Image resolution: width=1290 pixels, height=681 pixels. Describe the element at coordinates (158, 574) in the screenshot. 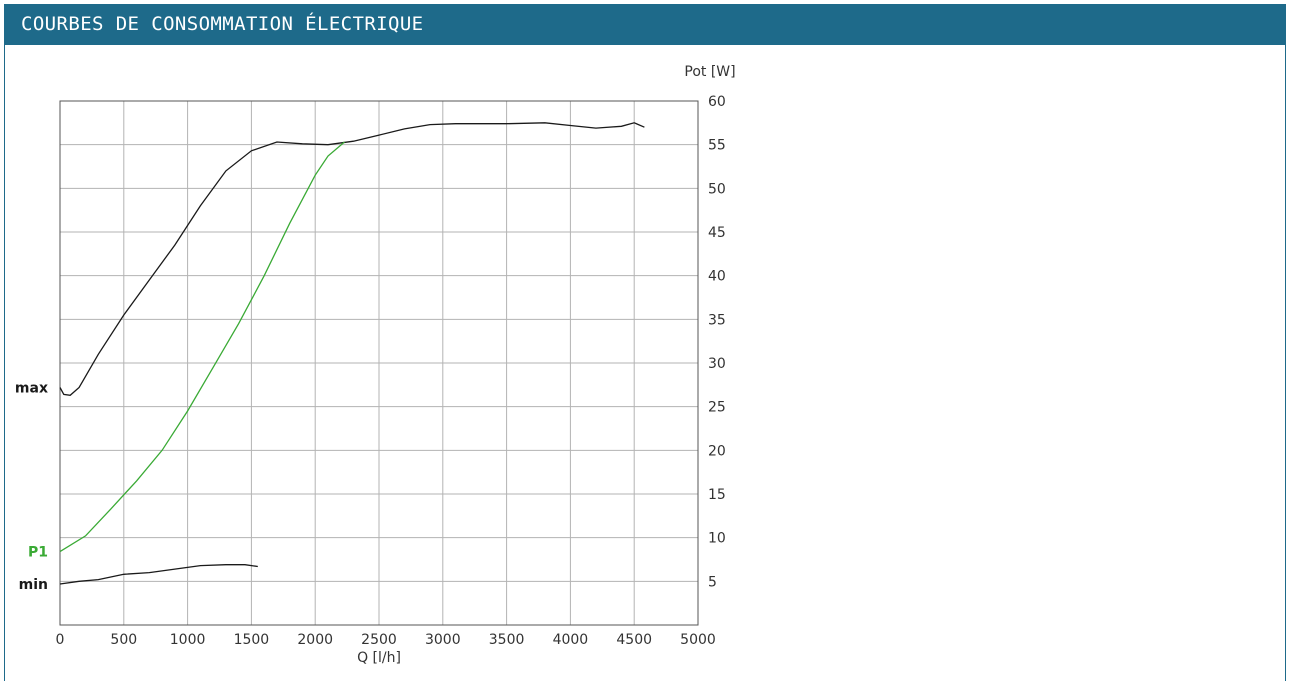

I see `series-line-min` at that location.